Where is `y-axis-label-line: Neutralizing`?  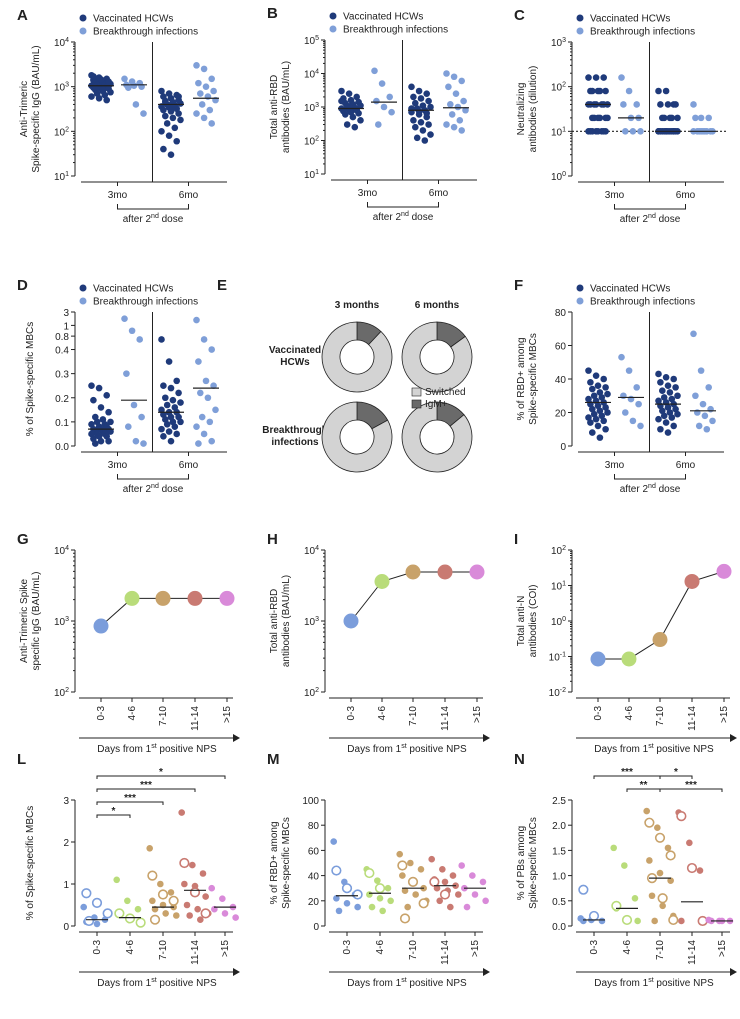
y-axis-label-line: Neutralizing is located at coordinates (521, 109).